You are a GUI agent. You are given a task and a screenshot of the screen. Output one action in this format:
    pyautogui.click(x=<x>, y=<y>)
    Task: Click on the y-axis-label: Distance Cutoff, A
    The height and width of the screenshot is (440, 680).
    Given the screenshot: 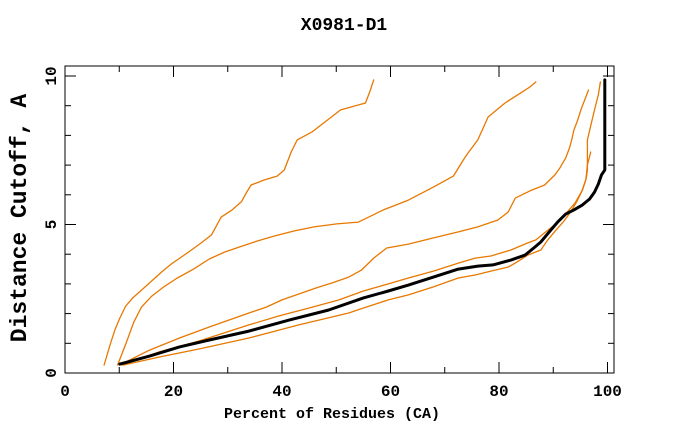 What is the action you would take?
    pyautogui.click(x=20, y=218)
    